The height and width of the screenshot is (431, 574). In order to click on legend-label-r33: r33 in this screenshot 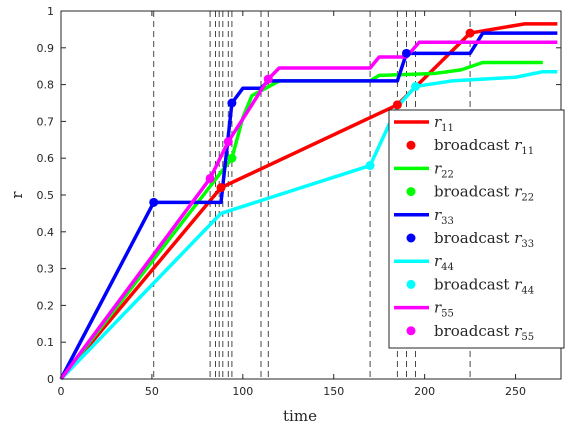, I will do `click(444, 216)`.